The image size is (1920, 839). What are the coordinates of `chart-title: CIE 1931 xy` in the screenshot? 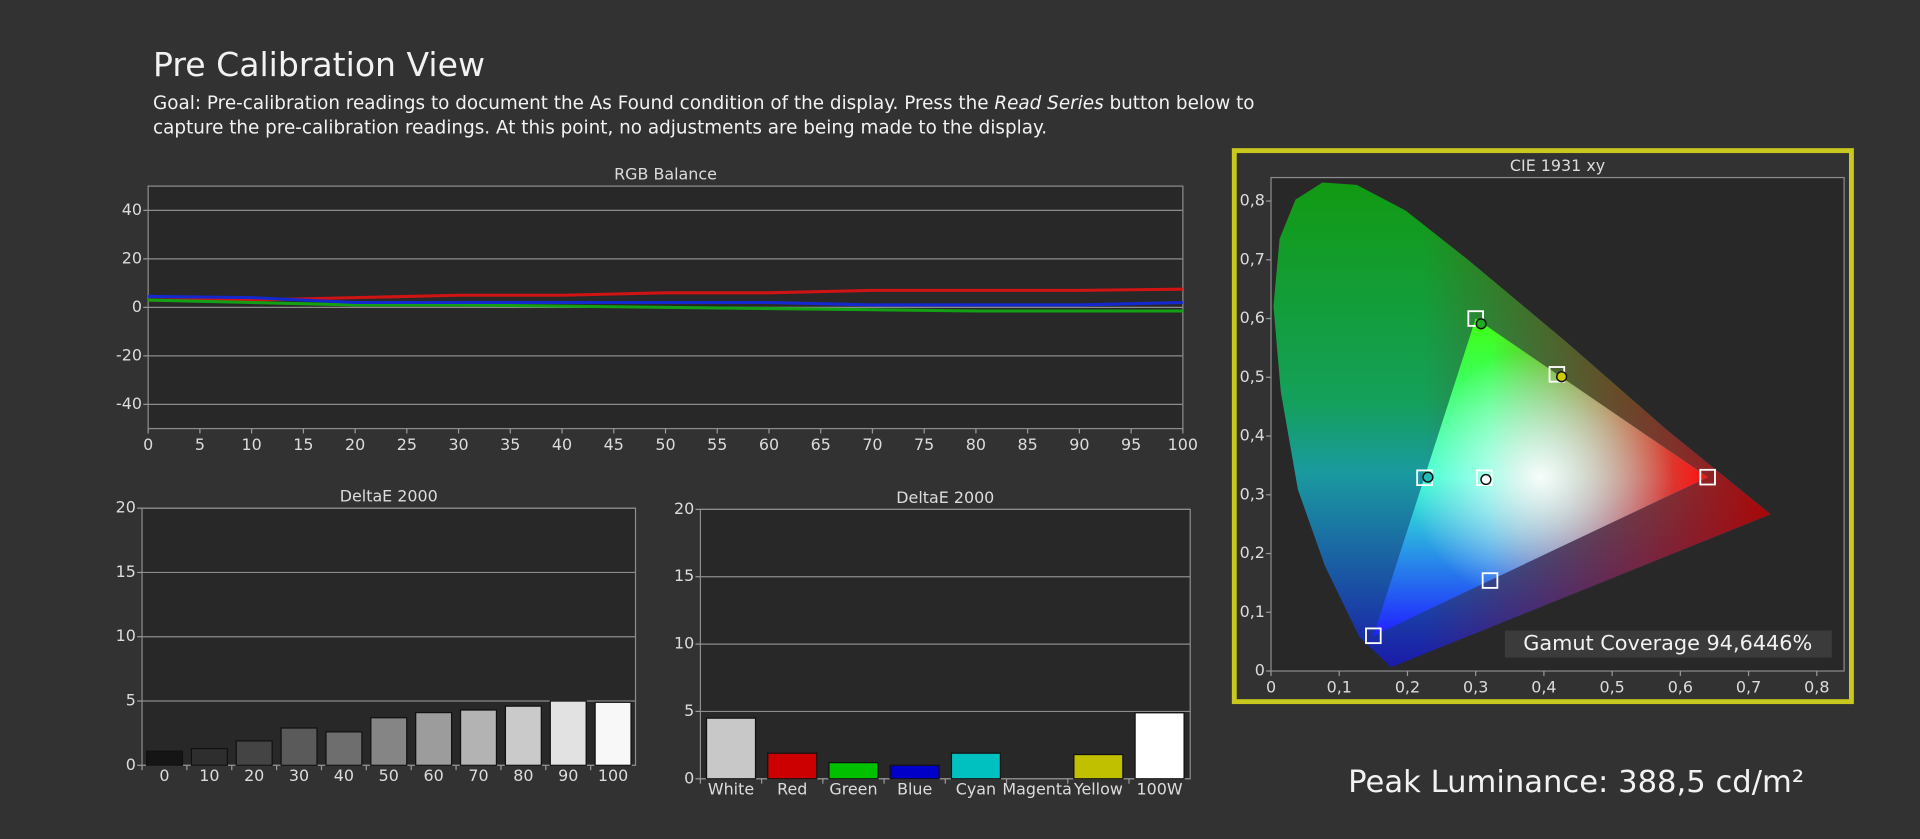 It's located at (1557, 165).